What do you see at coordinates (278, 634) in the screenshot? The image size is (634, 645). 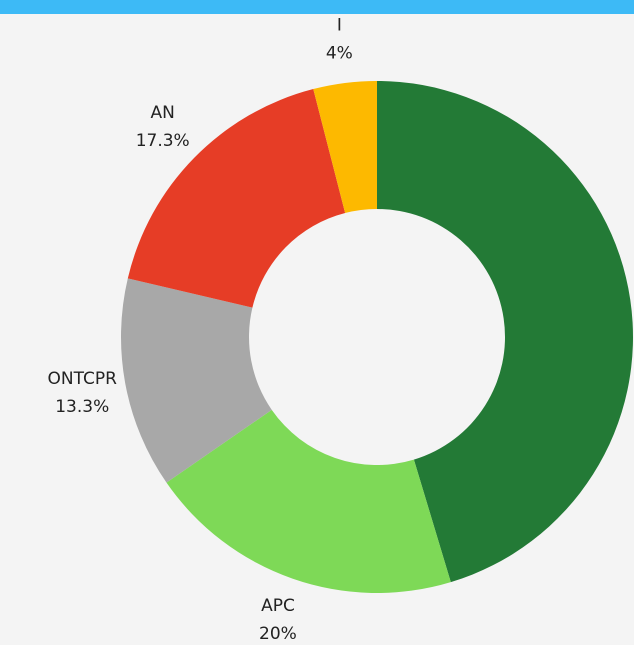 I see `segment-value-label: 20%` at bounding box center [278, 634].